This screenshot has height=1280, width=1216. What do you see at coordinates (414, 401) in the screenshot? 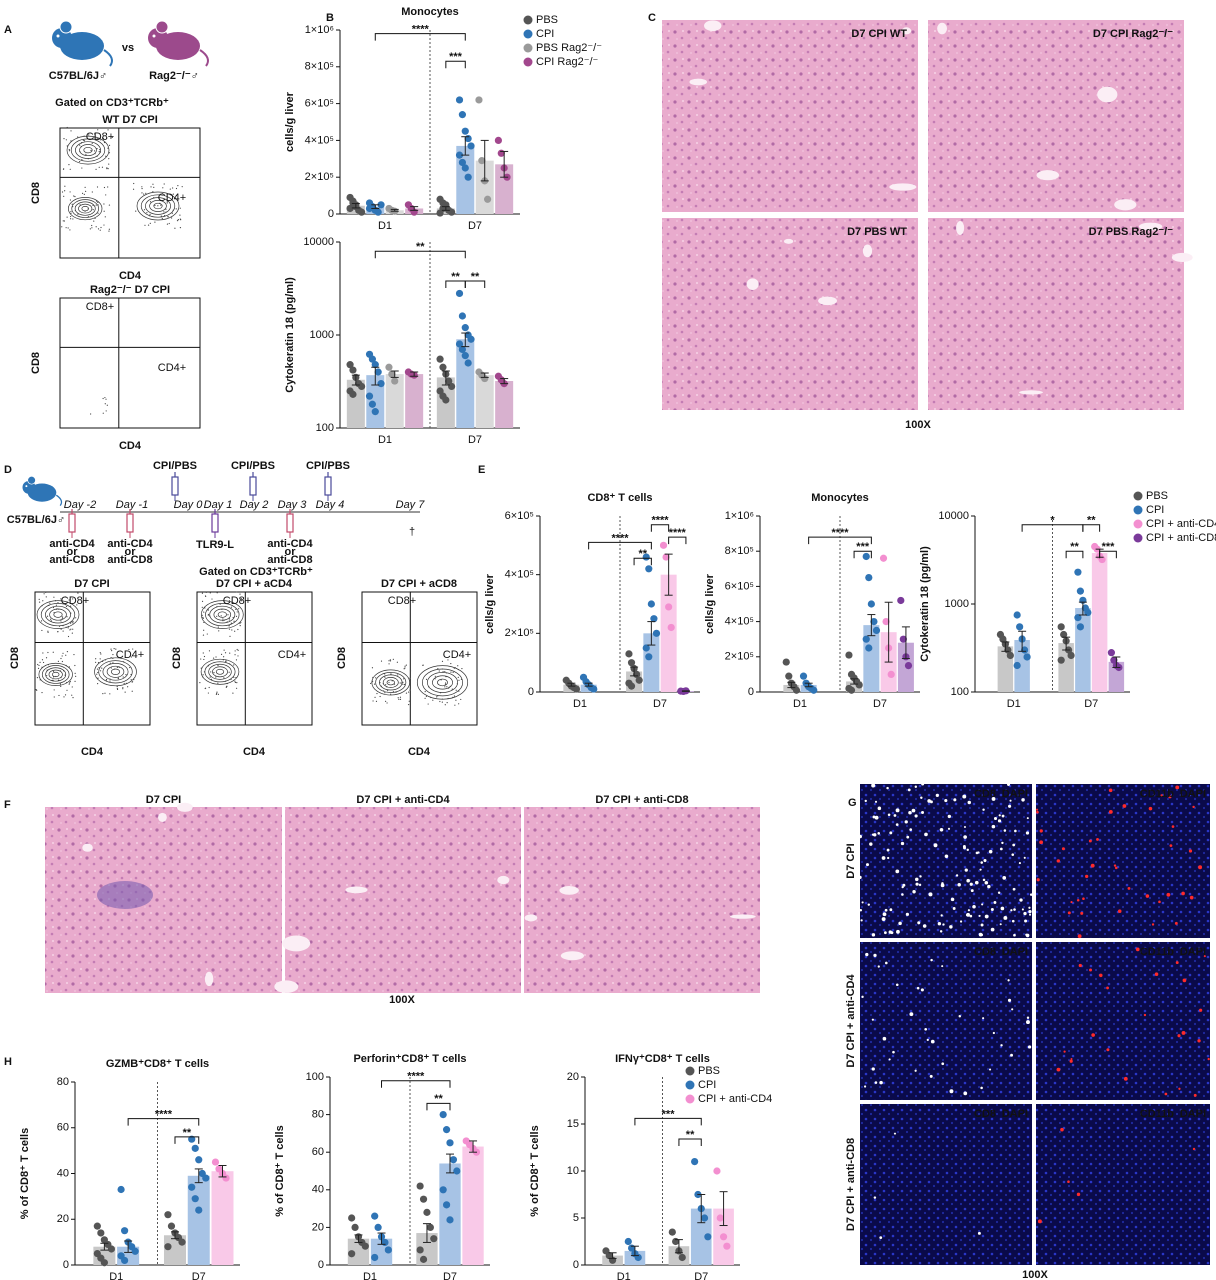
I see `bar` at bounding box center [414, 401].